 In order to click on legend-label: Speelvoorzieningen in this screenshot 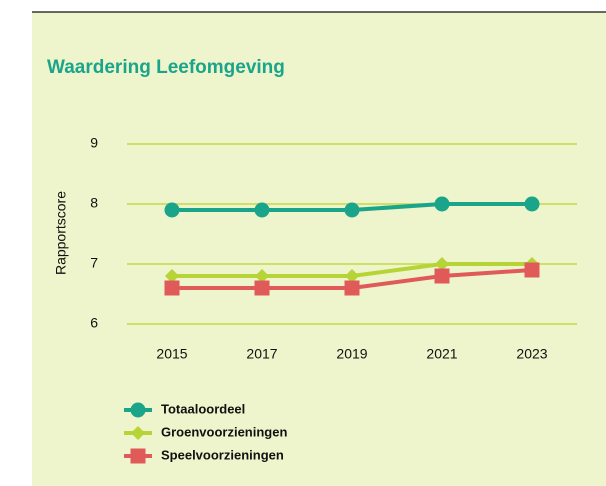, I will do `click(222, 454)`.